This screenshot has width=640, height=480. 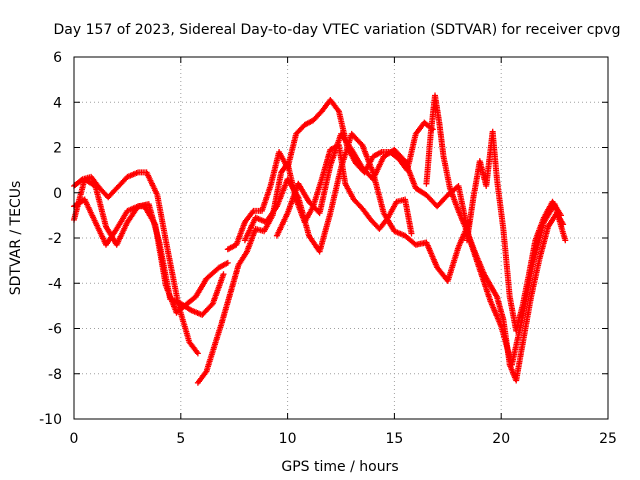 I want to click on y-tick-label: 4, so click(x=57, y=103).